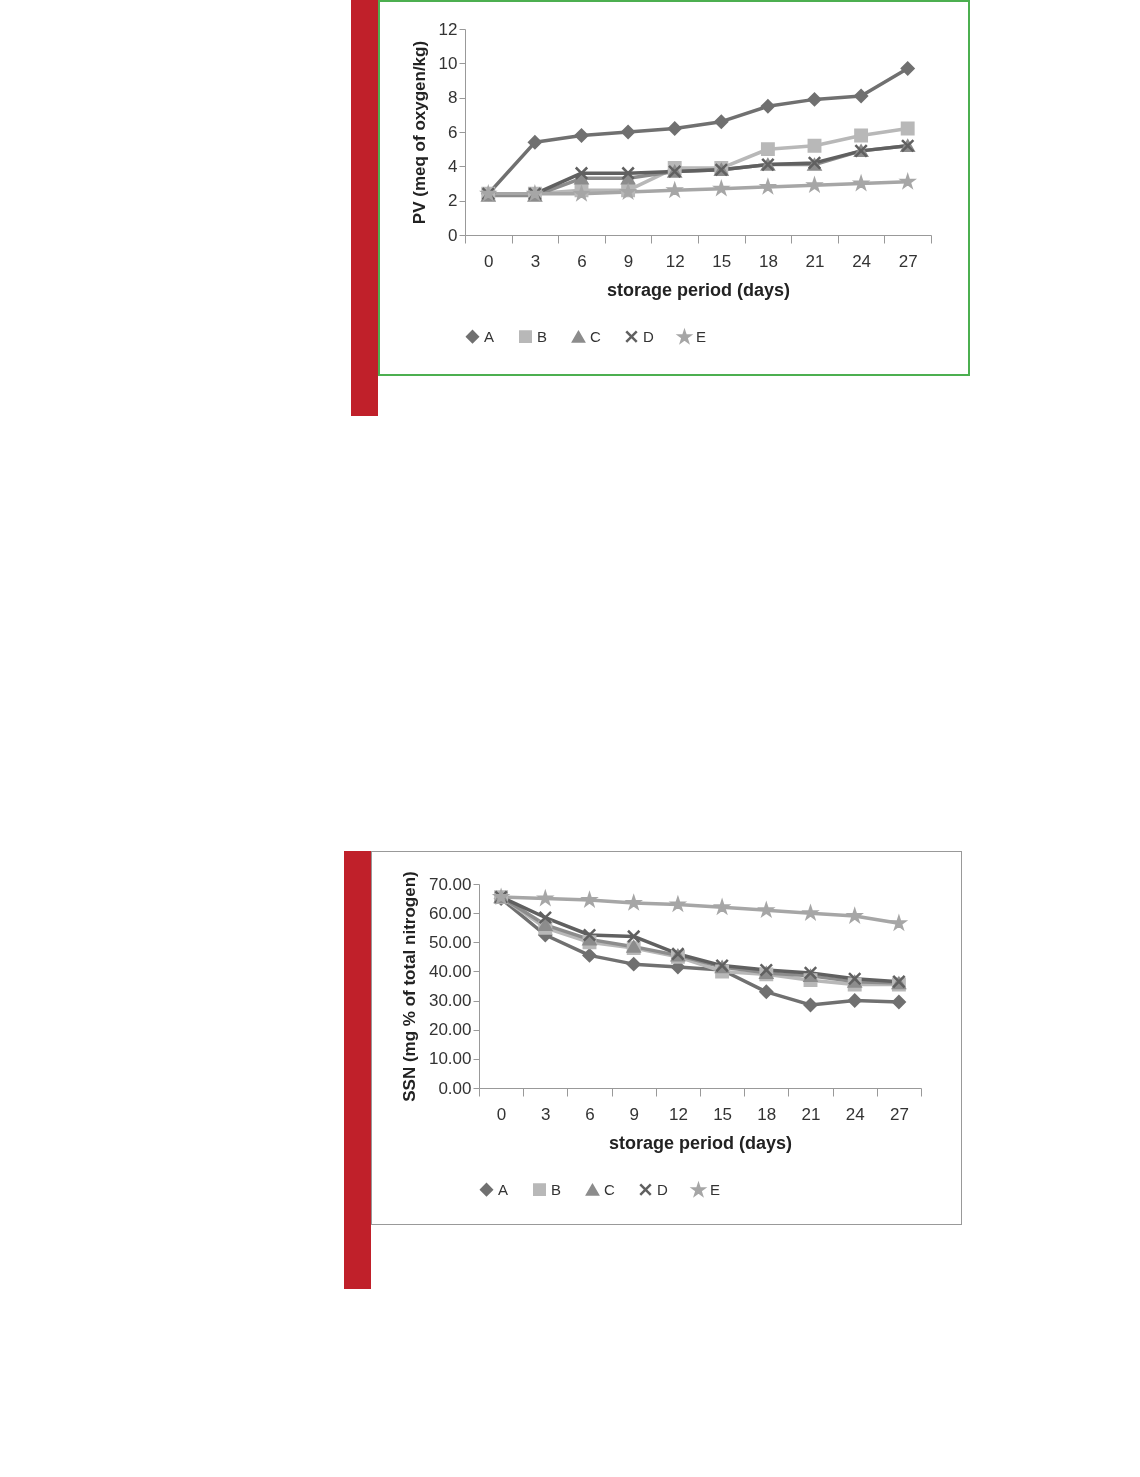 The image size is (1140, 1477). Describe the element at coordinates (448, 29) in the screenshot. I see `y-tick-label: 12` at that location.